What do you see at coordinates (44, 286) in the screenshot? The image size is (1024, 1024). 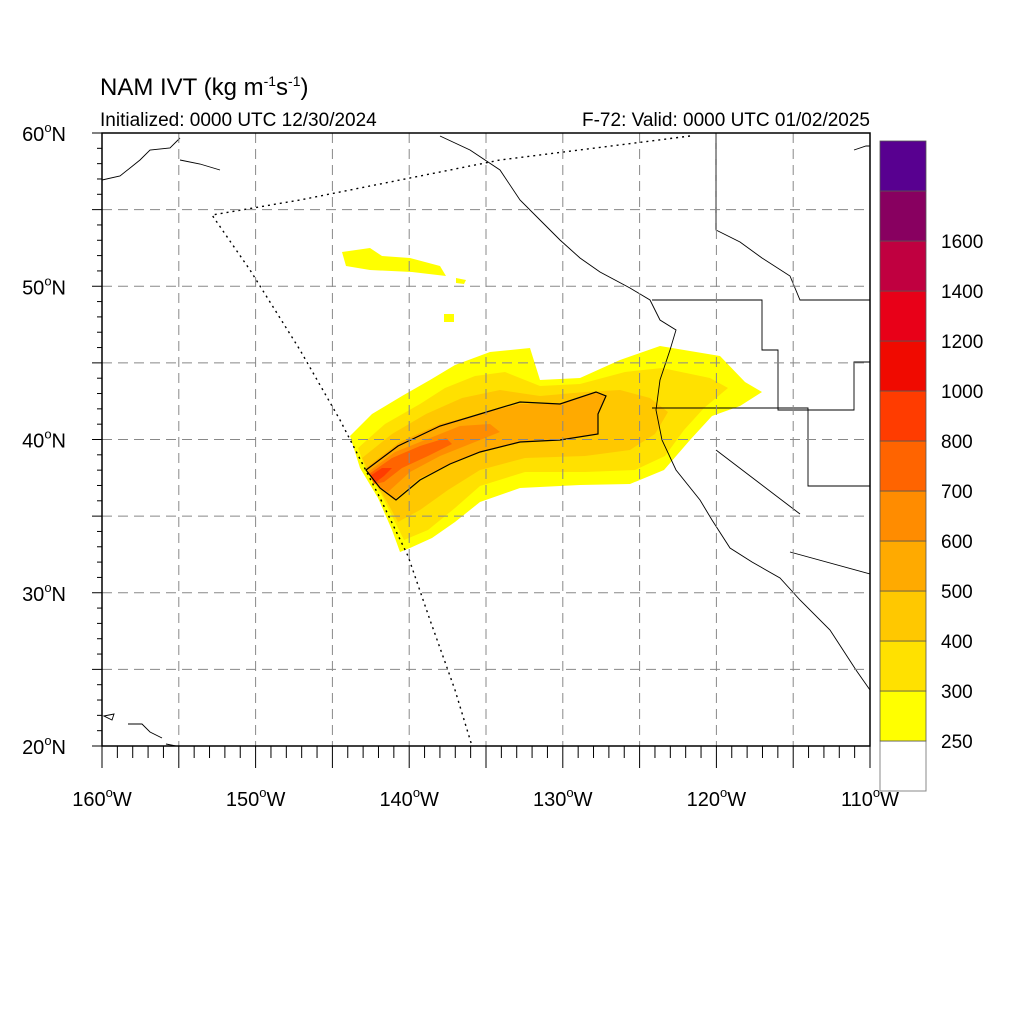 I see `lat-label: 50oN` at bounding box center [44, 286].